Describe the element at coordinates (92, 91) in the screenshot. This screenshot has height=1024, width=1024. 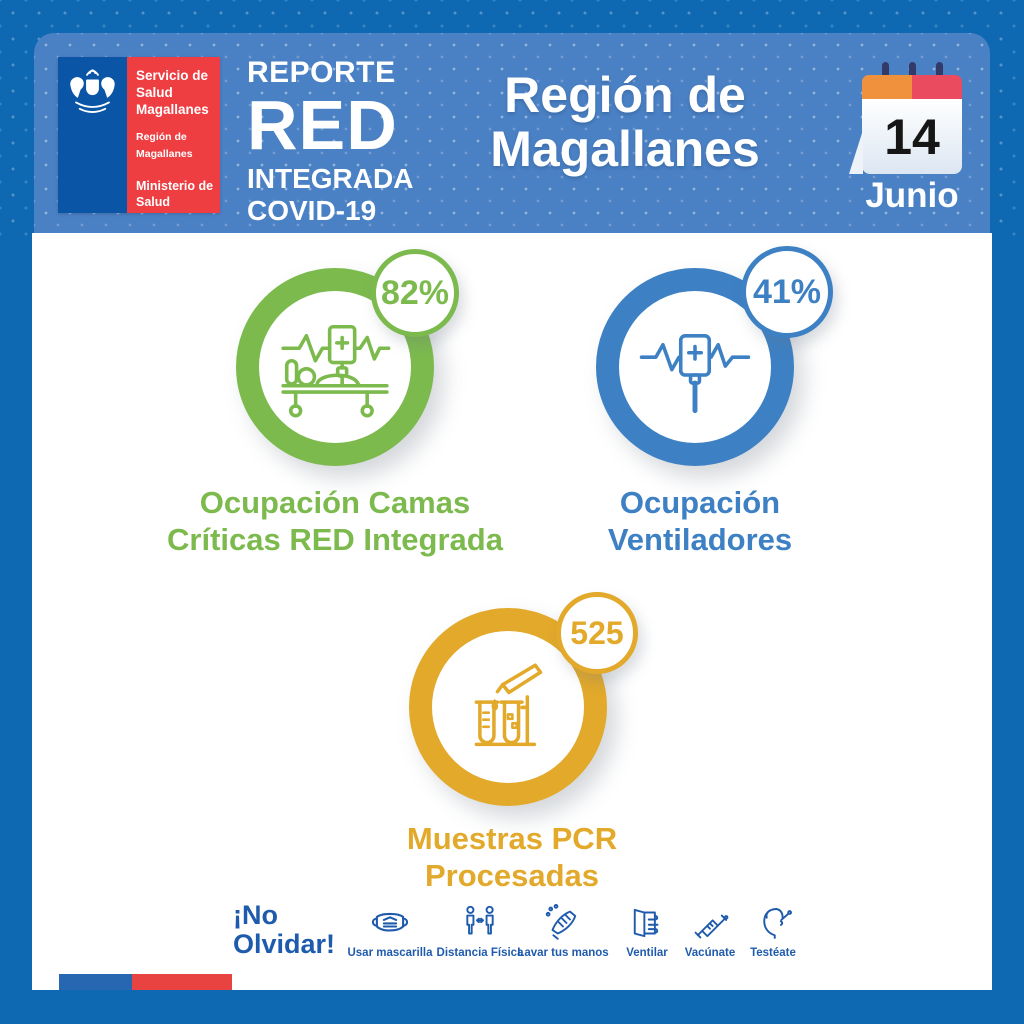
I see `chile-coat-of-arms-icon` at that location.